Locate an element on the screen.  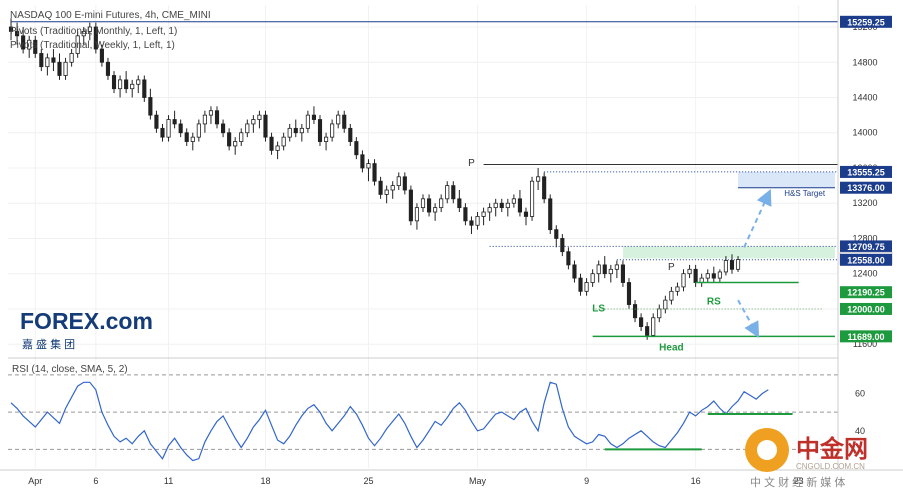
cngold-coin-inner-icon is located at coordinates (767, 450).